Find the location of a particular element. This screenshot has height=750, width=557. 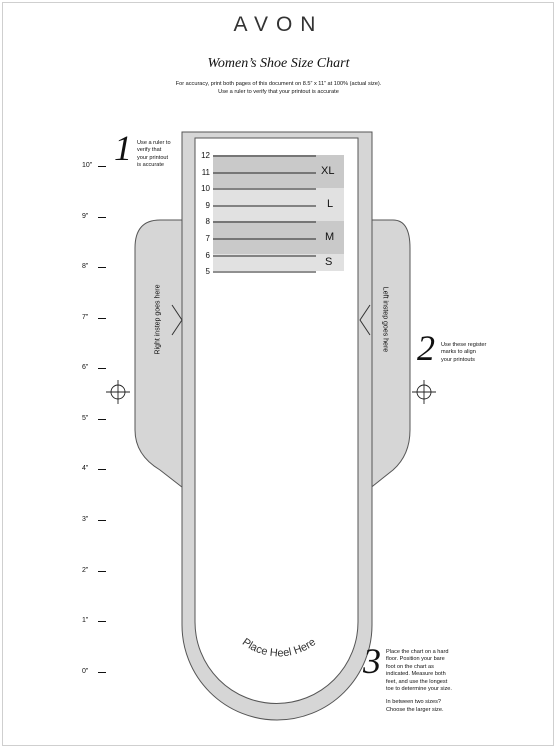

size-number-8: 8 is located at coordinates (207, 221).